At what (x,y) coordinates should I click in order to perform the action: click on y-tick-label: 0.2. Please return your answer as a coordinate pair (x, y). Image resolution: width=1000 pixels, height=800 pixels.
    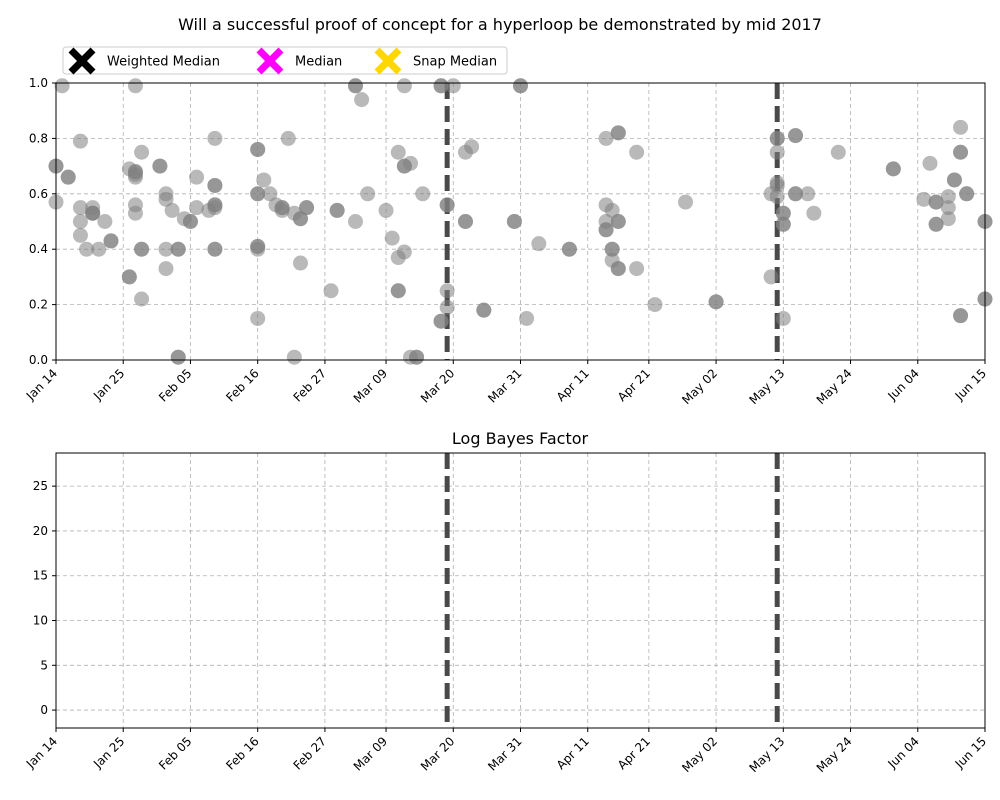
    Looking at the image, I should click on (38, 305).